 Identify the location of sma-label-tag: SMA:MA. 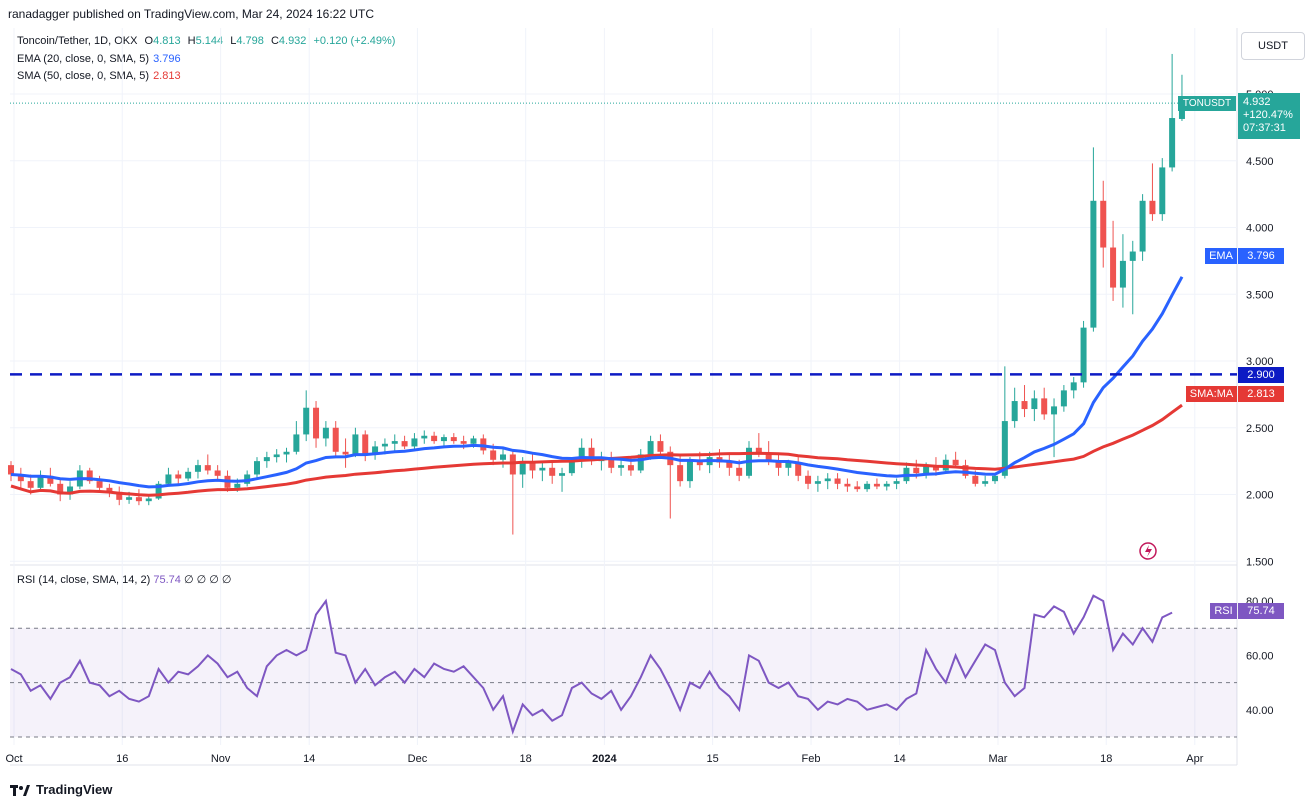
(1211, 394).